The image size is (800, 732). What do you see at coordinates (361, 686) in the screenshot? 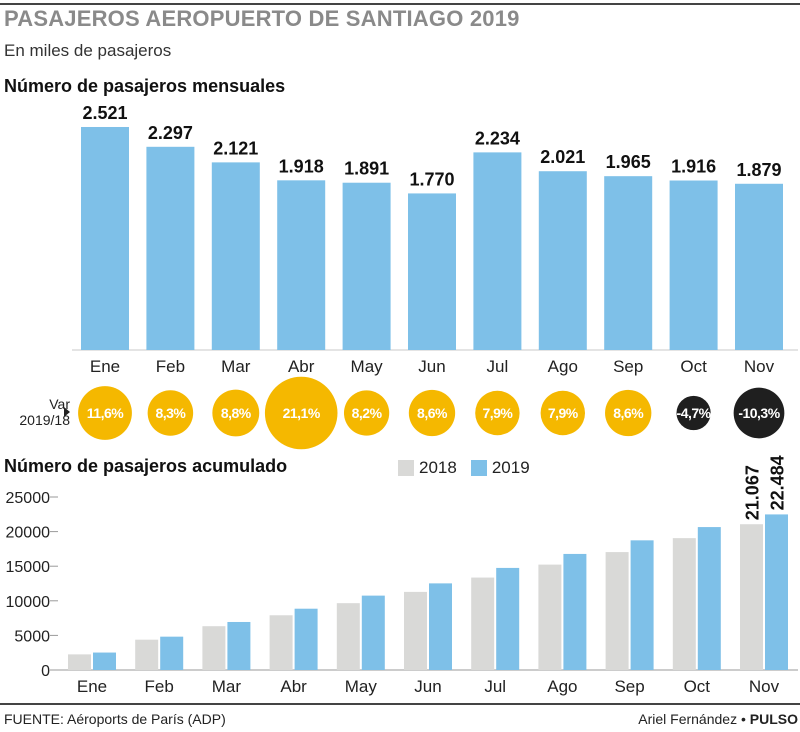
I see `cumulative-month-label: May` at bounding box center [361, 686].